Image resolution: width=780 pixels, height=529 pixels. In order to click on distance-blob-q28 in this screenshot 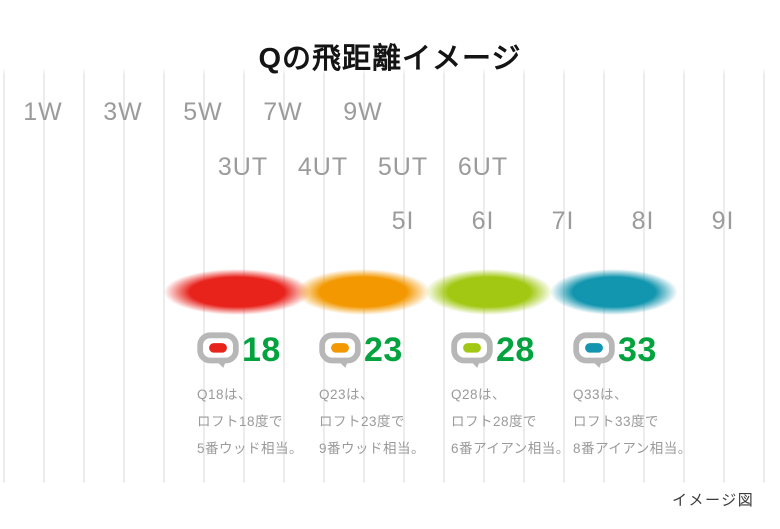, I will do `click(489, 292)`.